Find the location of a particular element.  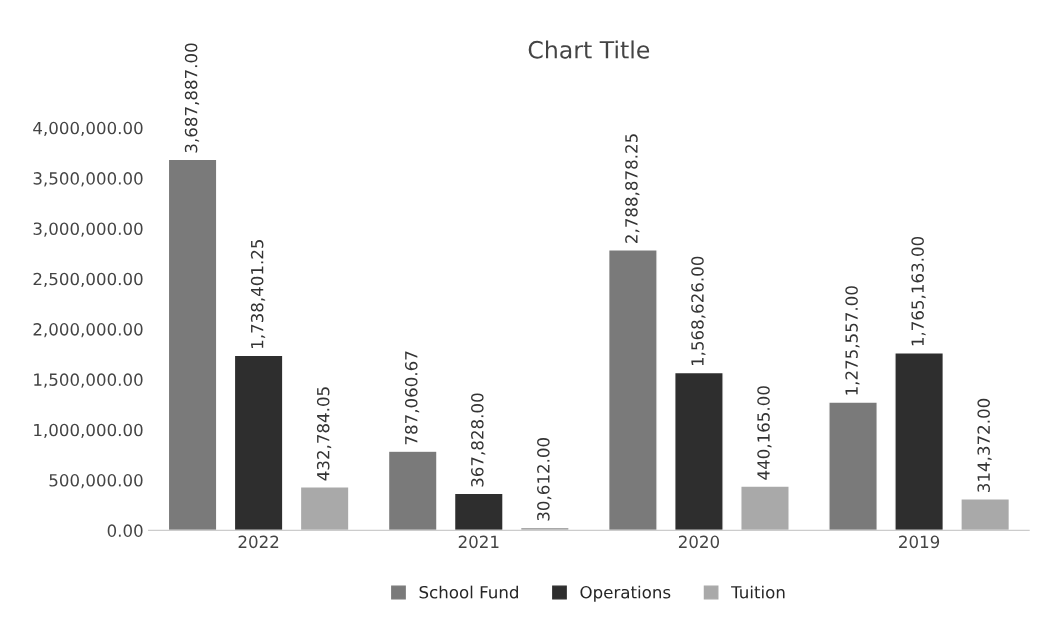

y-tick-label: 2,000,000.00 is located at coordinates (88, 330).